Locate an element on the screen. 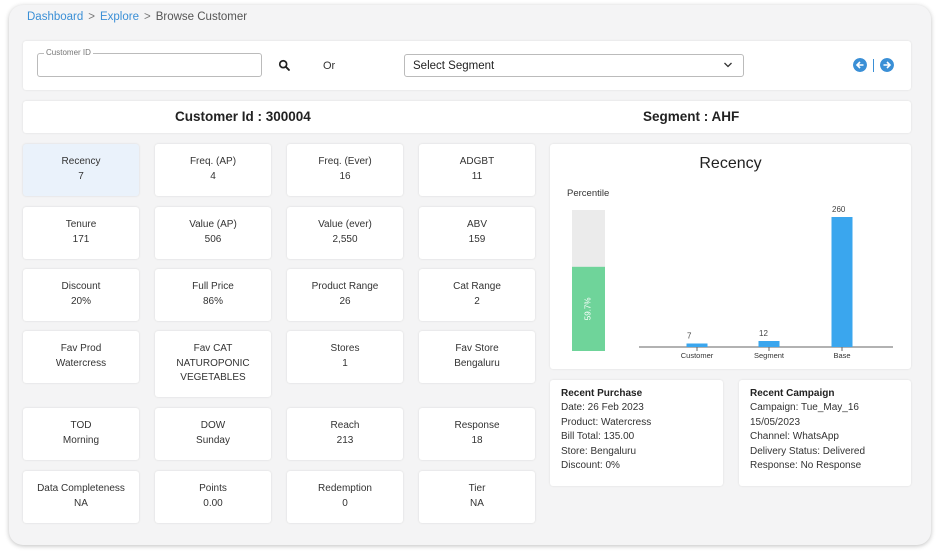  metric-label: Reach is located at coordinates (345, 425).